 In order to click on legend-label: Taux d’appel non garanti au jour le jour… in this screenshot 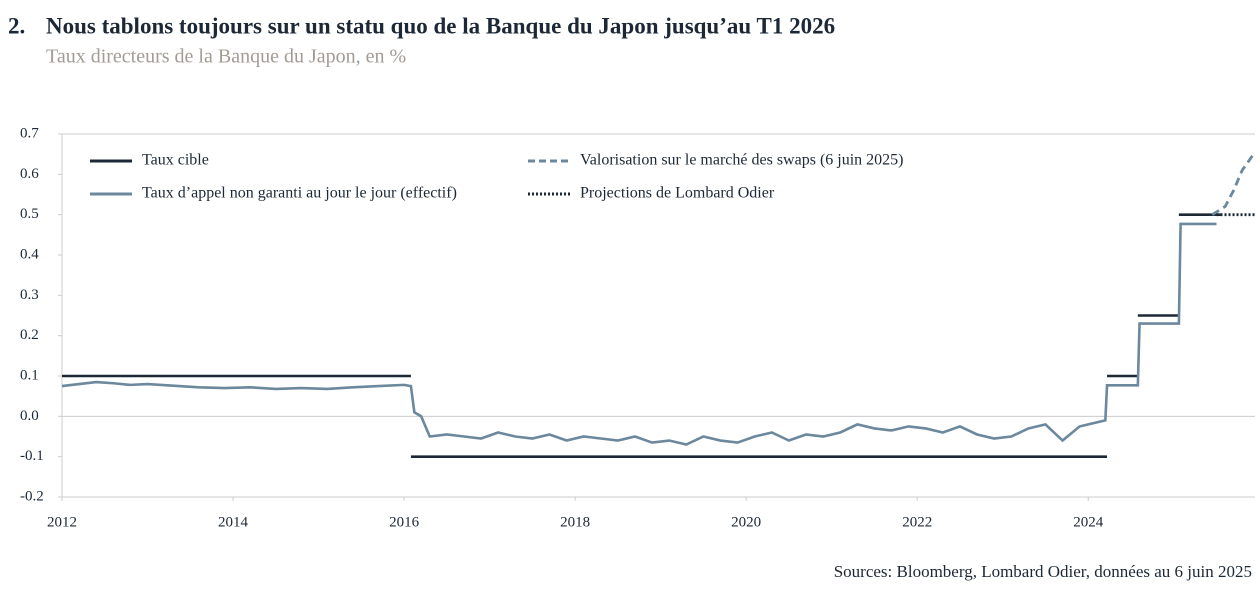, I will do `click(299, 193)`.